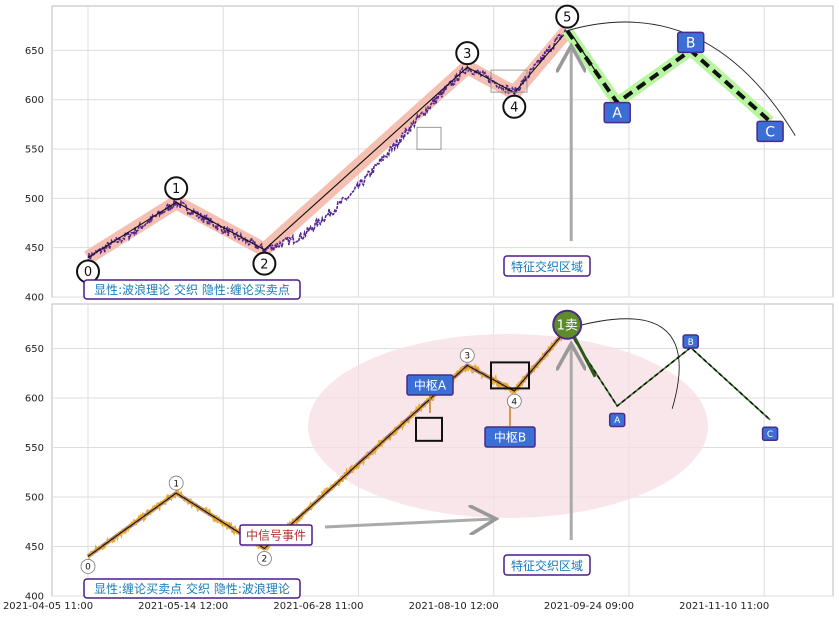  I want to click on bottom-wave-label-0: 0, so click(88, 566).